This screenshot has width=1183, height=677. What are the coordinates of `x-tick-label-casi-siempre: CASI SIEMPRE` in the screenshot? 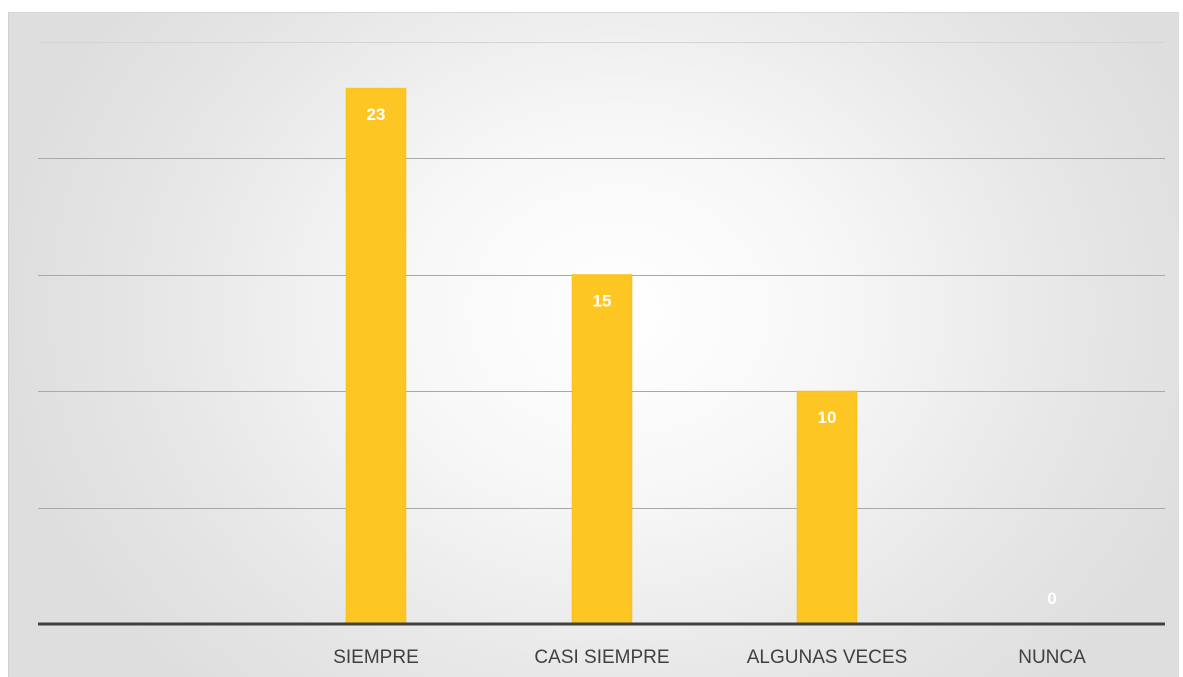 It's located at (601, 657).